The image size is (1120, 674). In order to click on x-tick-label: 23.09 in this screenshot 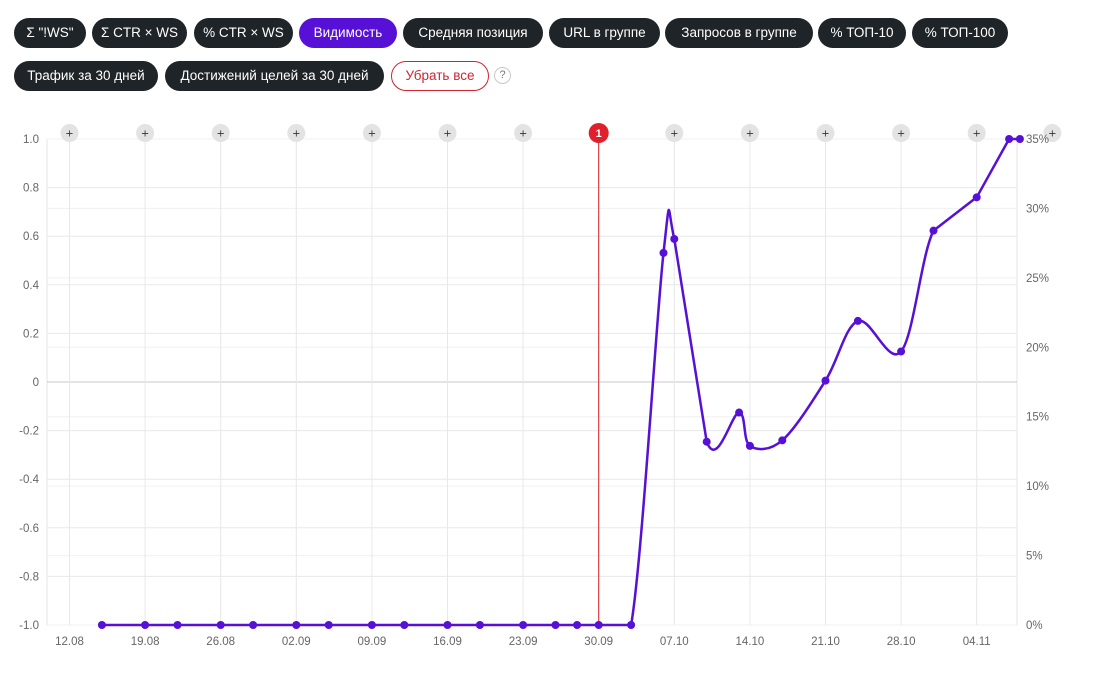, I will do `click(523, 642)`.